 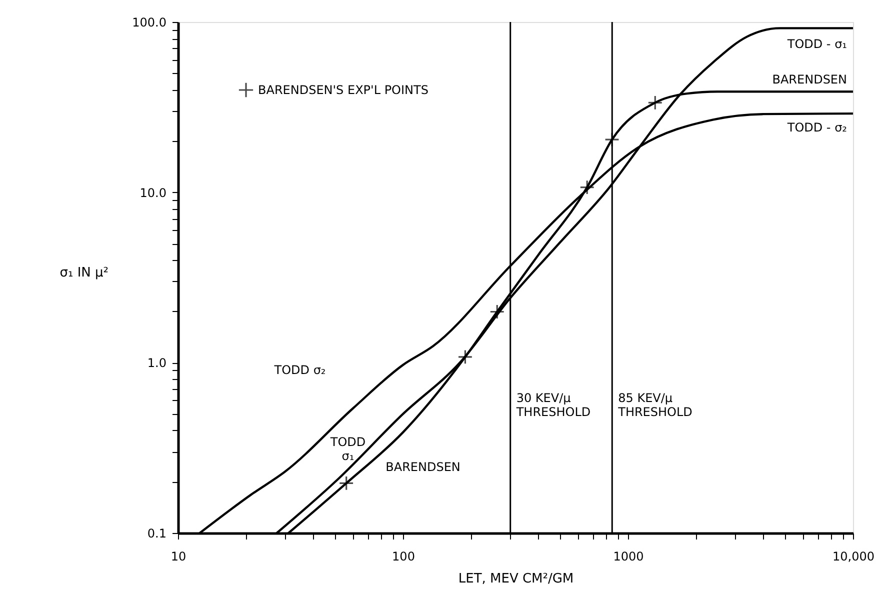 What do you see at coordinates (809, 79) in the screenshot?
I see `series-label: BARENDSEN` at bounding box center [809, 79].